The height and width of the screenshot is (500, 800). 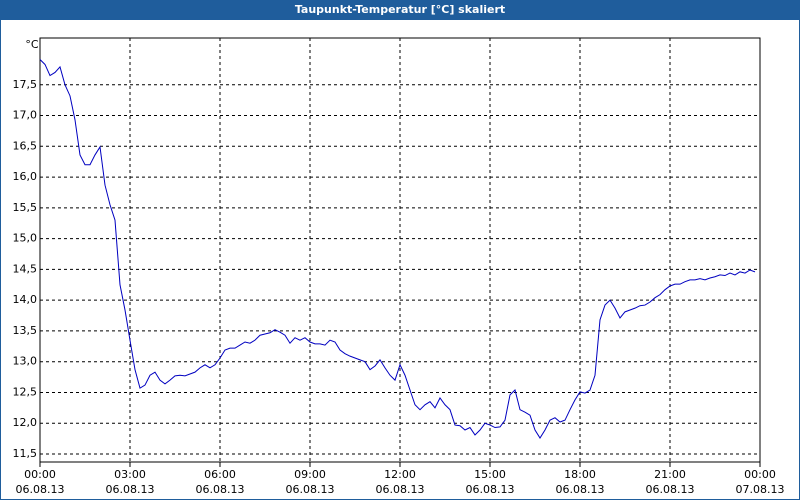 I want to click on x-tick-label: 15:00, so click(x=490, y=474).